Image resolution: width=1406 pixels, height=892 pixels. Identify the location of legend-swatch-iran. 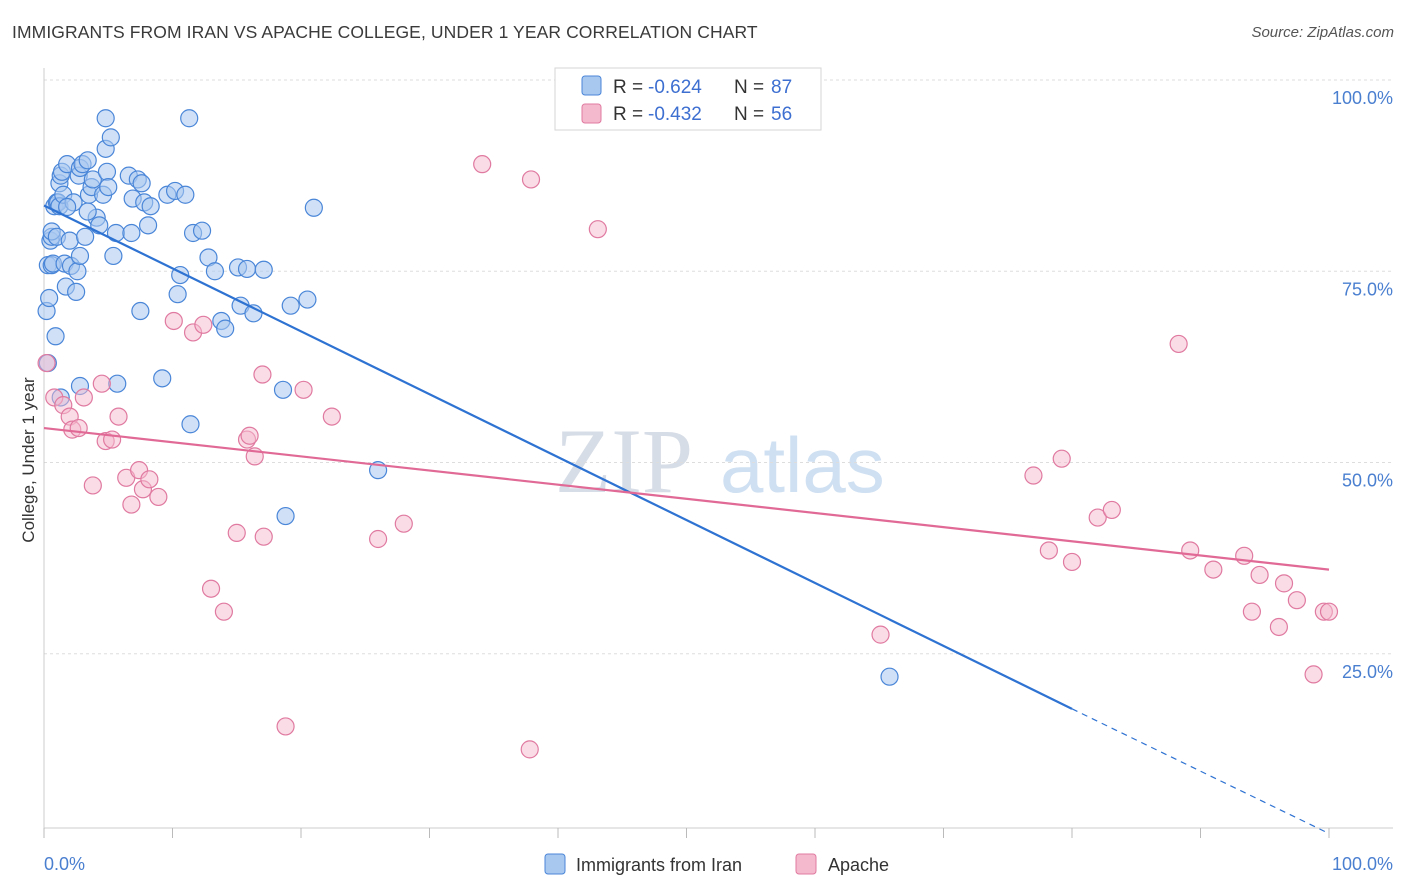
(555, 864).